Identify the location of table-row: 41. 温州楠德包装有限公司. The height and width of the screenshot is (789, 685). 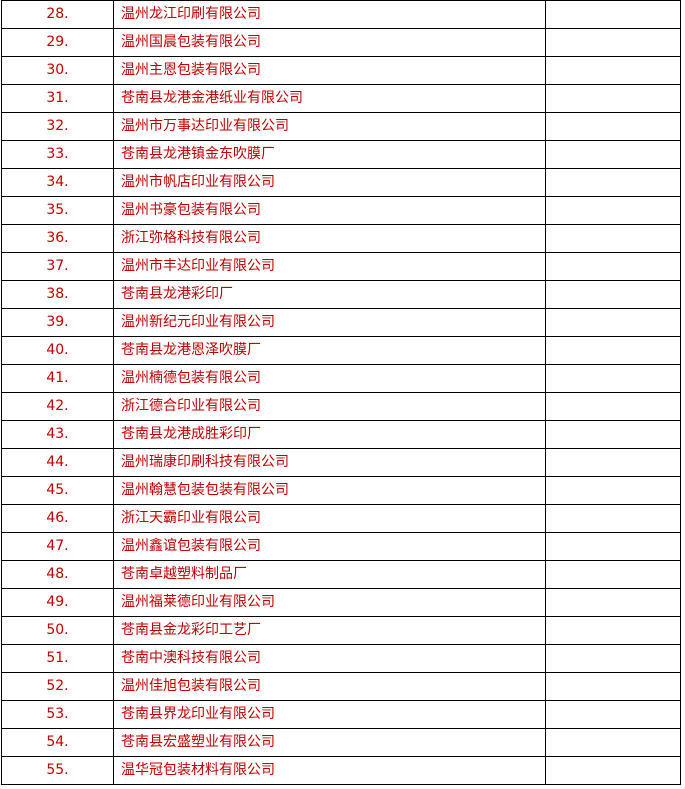
(341, 378).